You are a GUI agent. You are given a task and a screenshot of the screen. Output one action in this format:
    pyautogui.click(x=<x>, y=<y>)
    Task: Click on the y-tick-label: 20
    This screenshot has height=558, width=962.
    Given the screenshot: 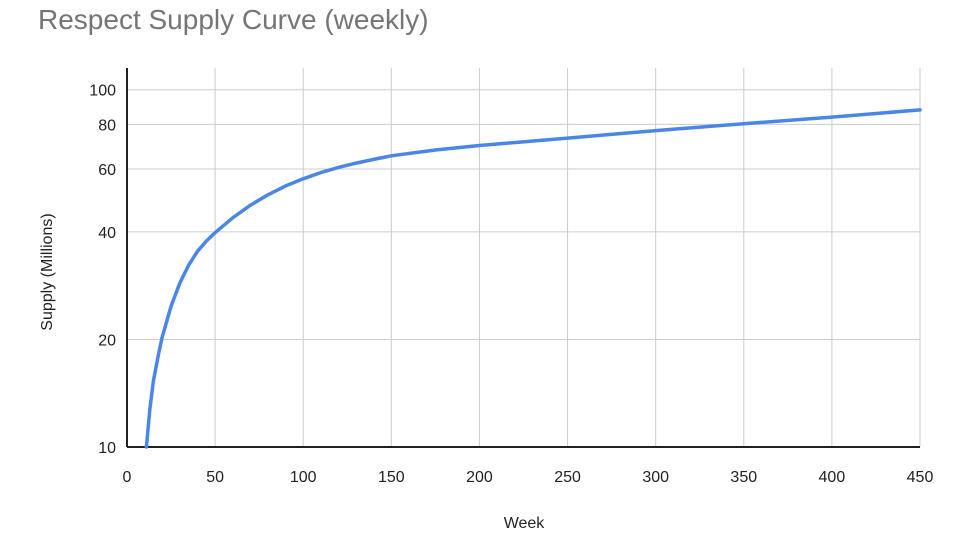 What is the action you would take?
    pyautogui.click(x=107, y=340)
    